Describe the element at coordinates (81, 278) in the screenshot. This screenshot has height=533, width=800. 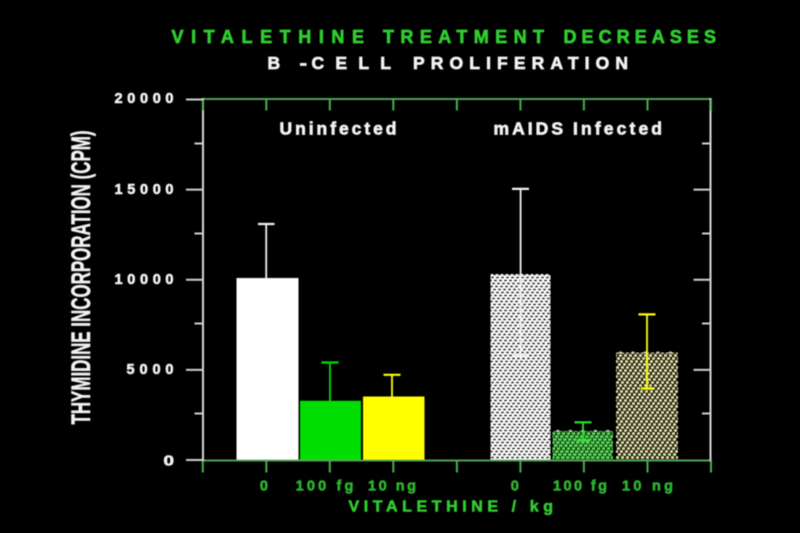
I see `svg-text: THYMIDINE INCORPORATION (CPM)` at that location.